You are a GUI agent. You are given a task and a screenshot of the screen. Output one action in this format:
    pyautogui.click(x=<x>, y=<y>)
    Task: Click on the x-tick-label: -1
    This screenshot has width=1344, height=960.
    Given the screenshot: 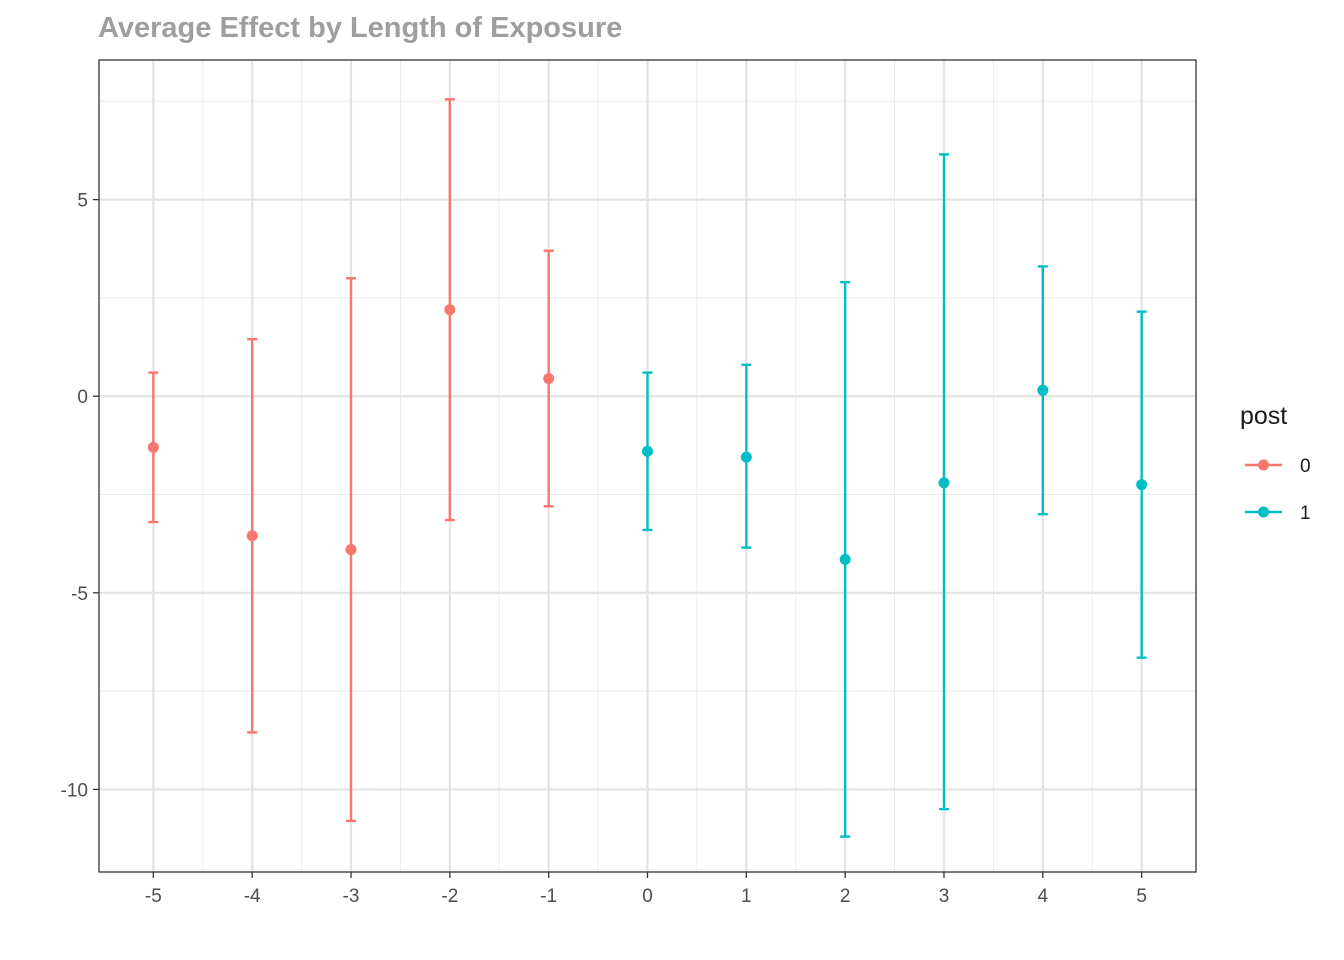 What is the action you would take?
    pyautogui.click(x=548, y=896)
    